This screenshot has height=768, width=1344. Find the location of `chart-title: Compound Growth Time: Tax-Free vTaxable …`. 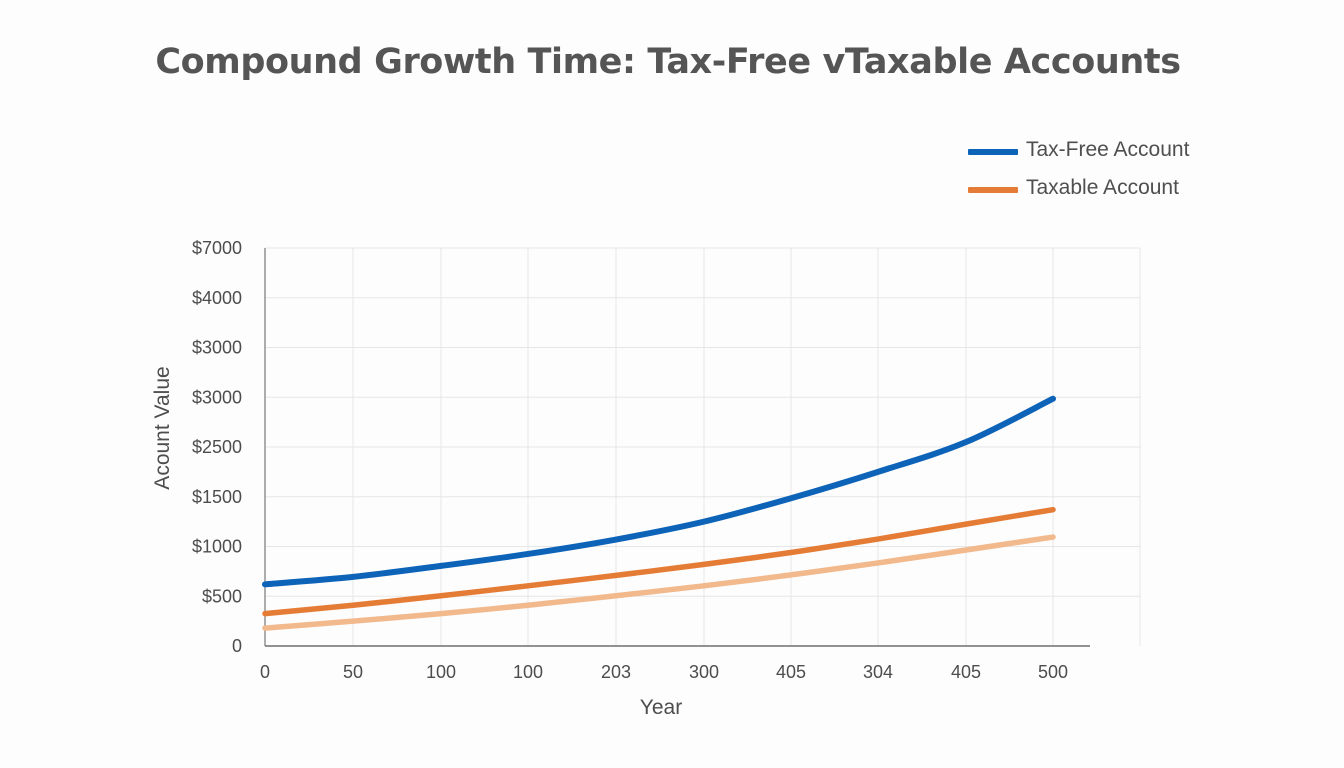

chart-title: Compound Growth Time: Tax-Free vTaxable … is located at coordinates (668, 62).